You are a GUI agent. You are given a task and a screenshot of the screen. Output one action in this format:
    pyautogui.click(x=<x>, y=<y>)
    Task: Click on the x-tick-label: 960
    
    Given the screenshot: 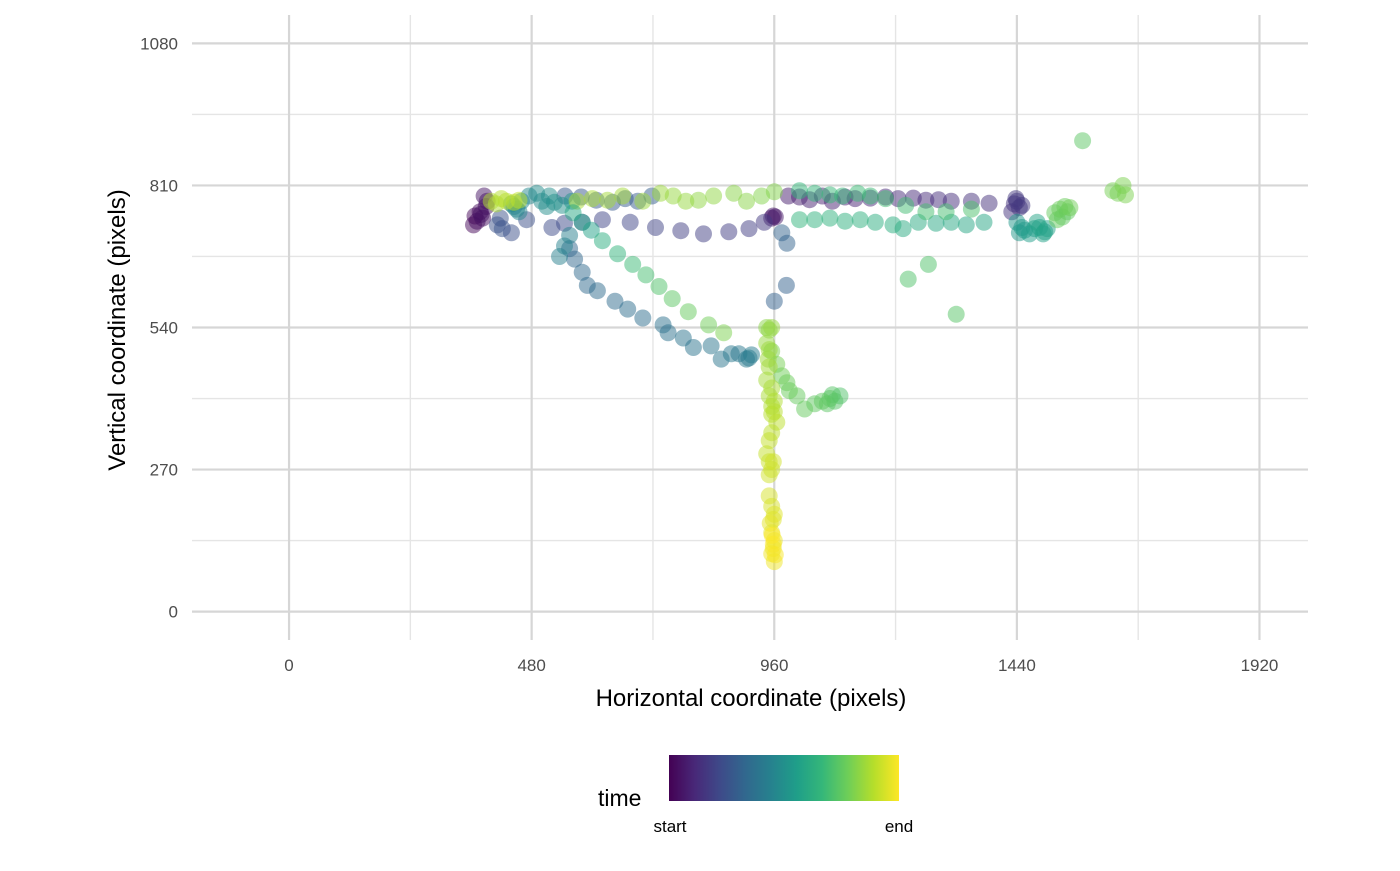 What is the action you would take?
    pyautogui.click(x=774, y=665)
    